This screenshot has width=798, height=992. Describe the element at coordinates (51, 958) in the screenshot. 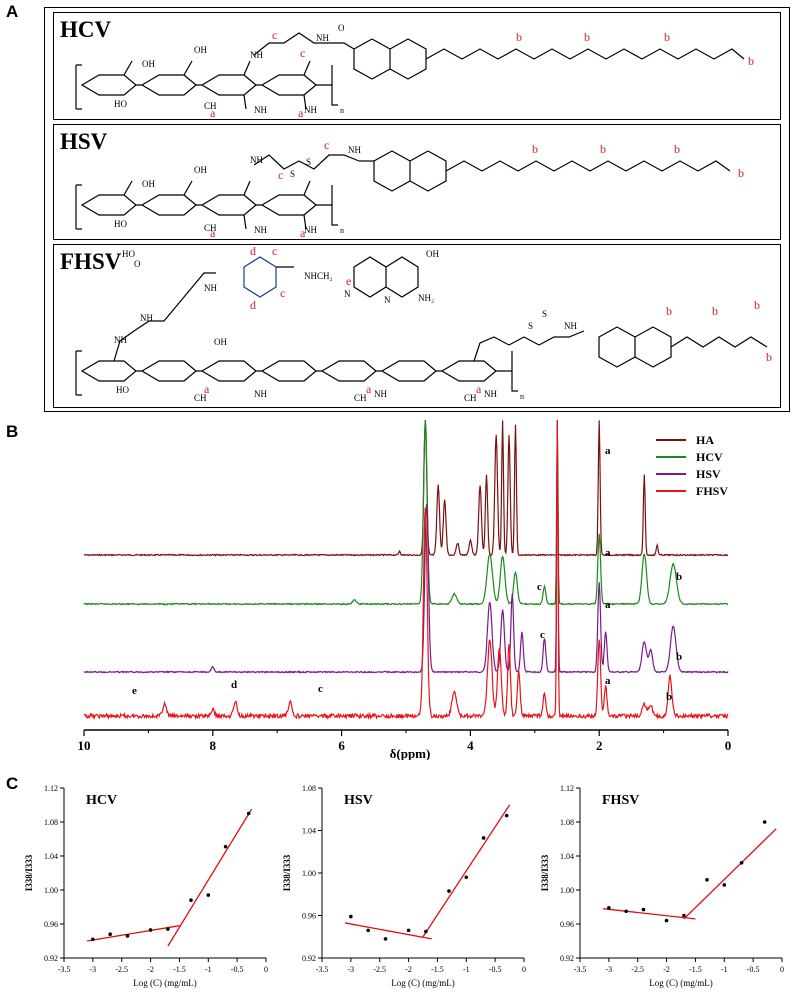

I see `y-tick-label: 0.92` at that location.